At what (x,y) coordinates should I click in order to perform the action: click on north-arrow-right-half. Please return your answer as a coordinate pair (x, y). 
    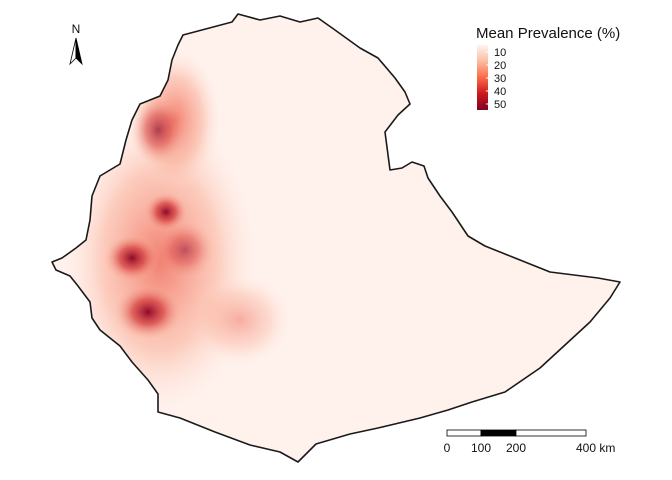
    Looking at the image, I should click on (79, 51).